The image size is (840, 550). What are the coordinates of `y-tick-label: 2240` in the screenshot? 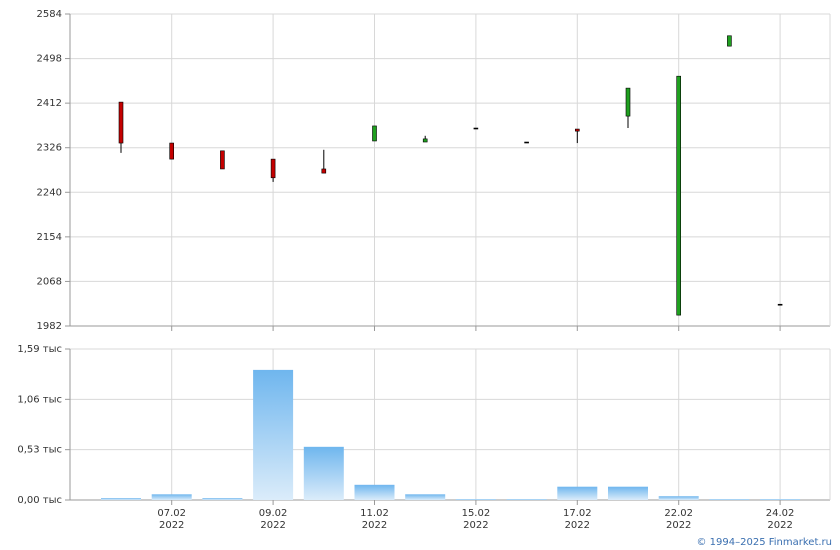 It's located at (49, 192).